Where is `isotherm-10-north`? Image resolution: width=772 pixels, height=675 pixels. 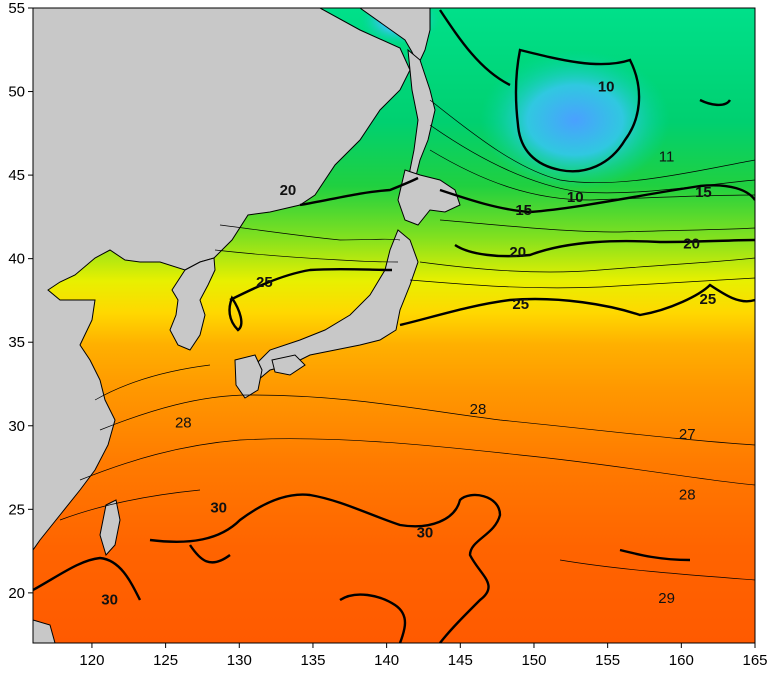 isotherm-10-north is located at coordinates (585, 58).